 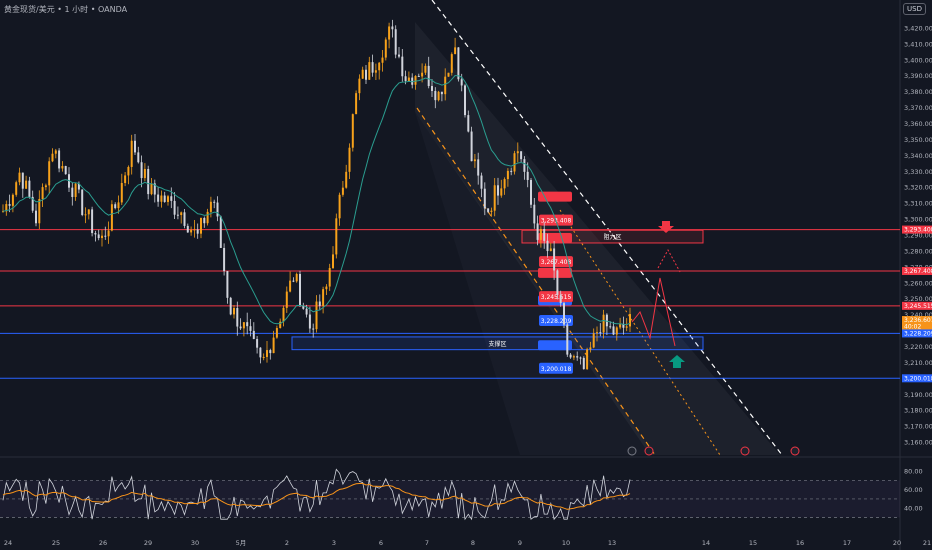 What do you see at coordinates (653, 312) in the screenshot?
I see `projection-path` at bounding box center [653, 312].